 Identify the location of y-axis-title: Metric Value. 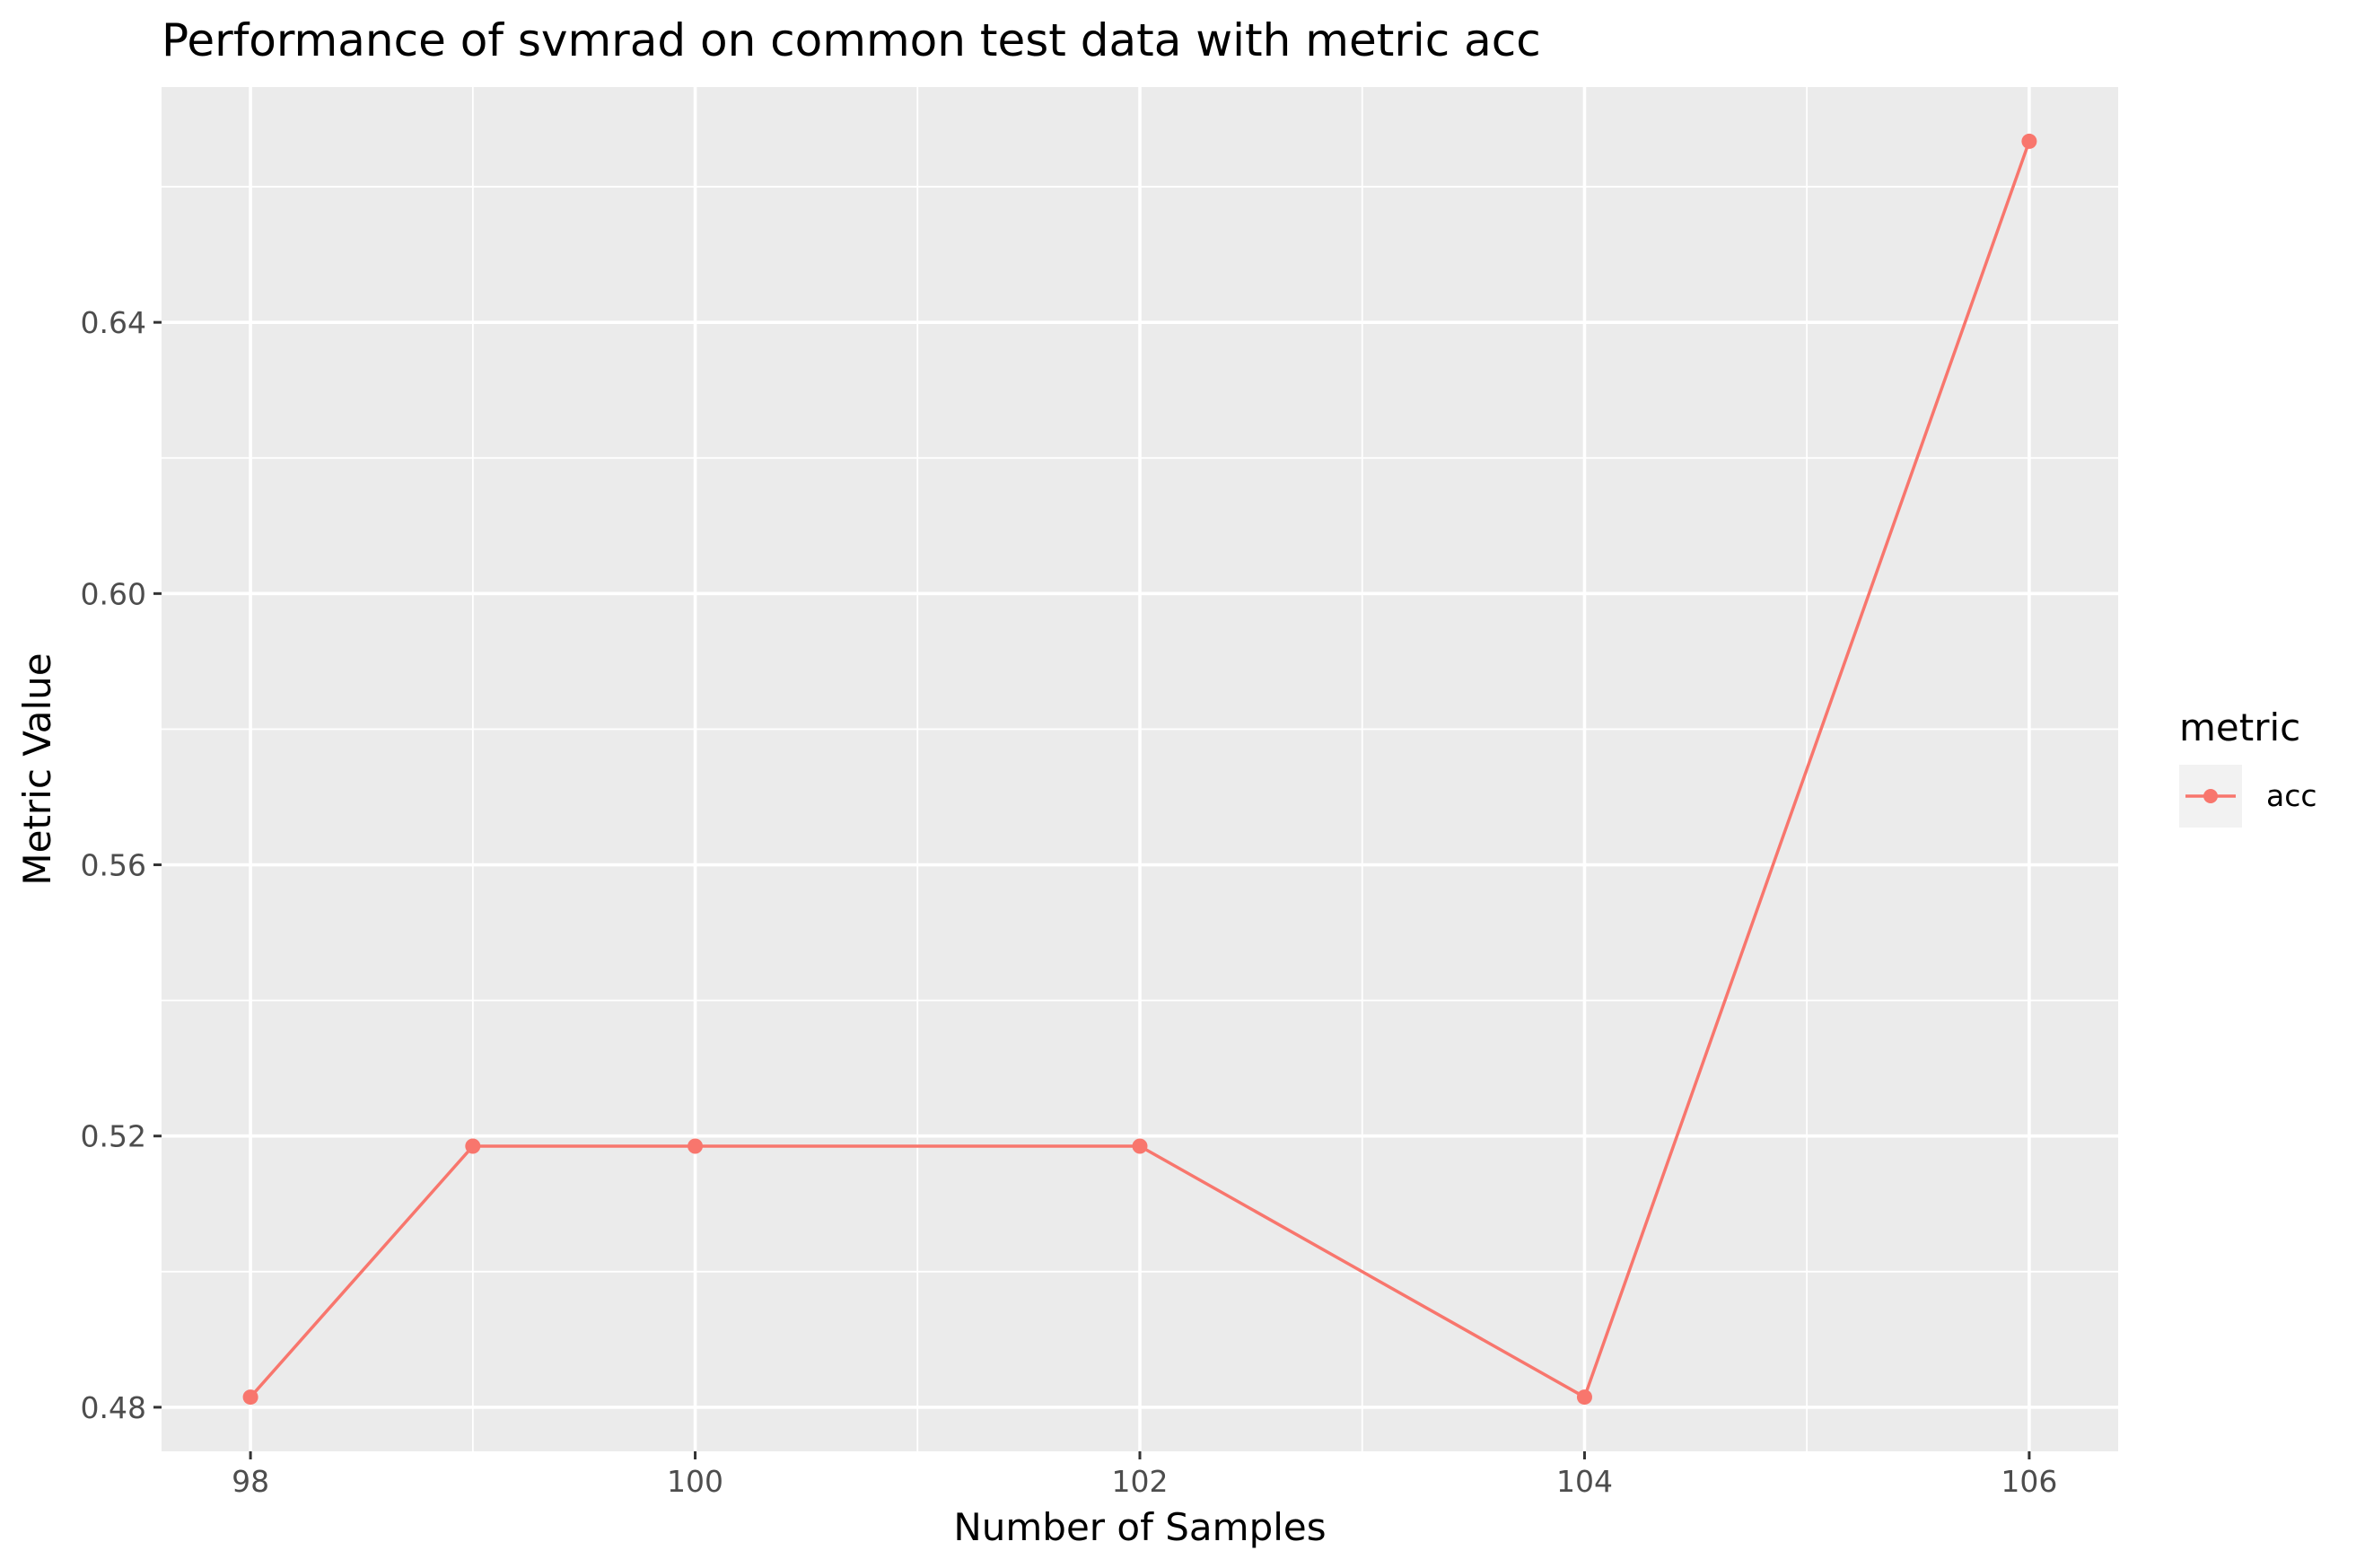
(37, 769).